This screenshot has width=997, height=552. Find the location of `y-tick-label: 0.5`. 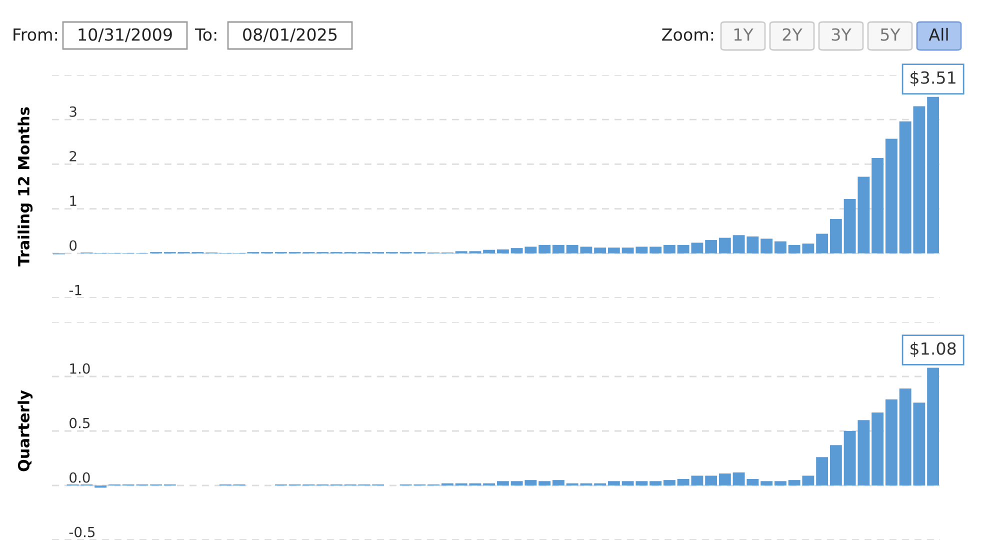

y-tick-label: 0.5 is located at coordinates (80, 423).